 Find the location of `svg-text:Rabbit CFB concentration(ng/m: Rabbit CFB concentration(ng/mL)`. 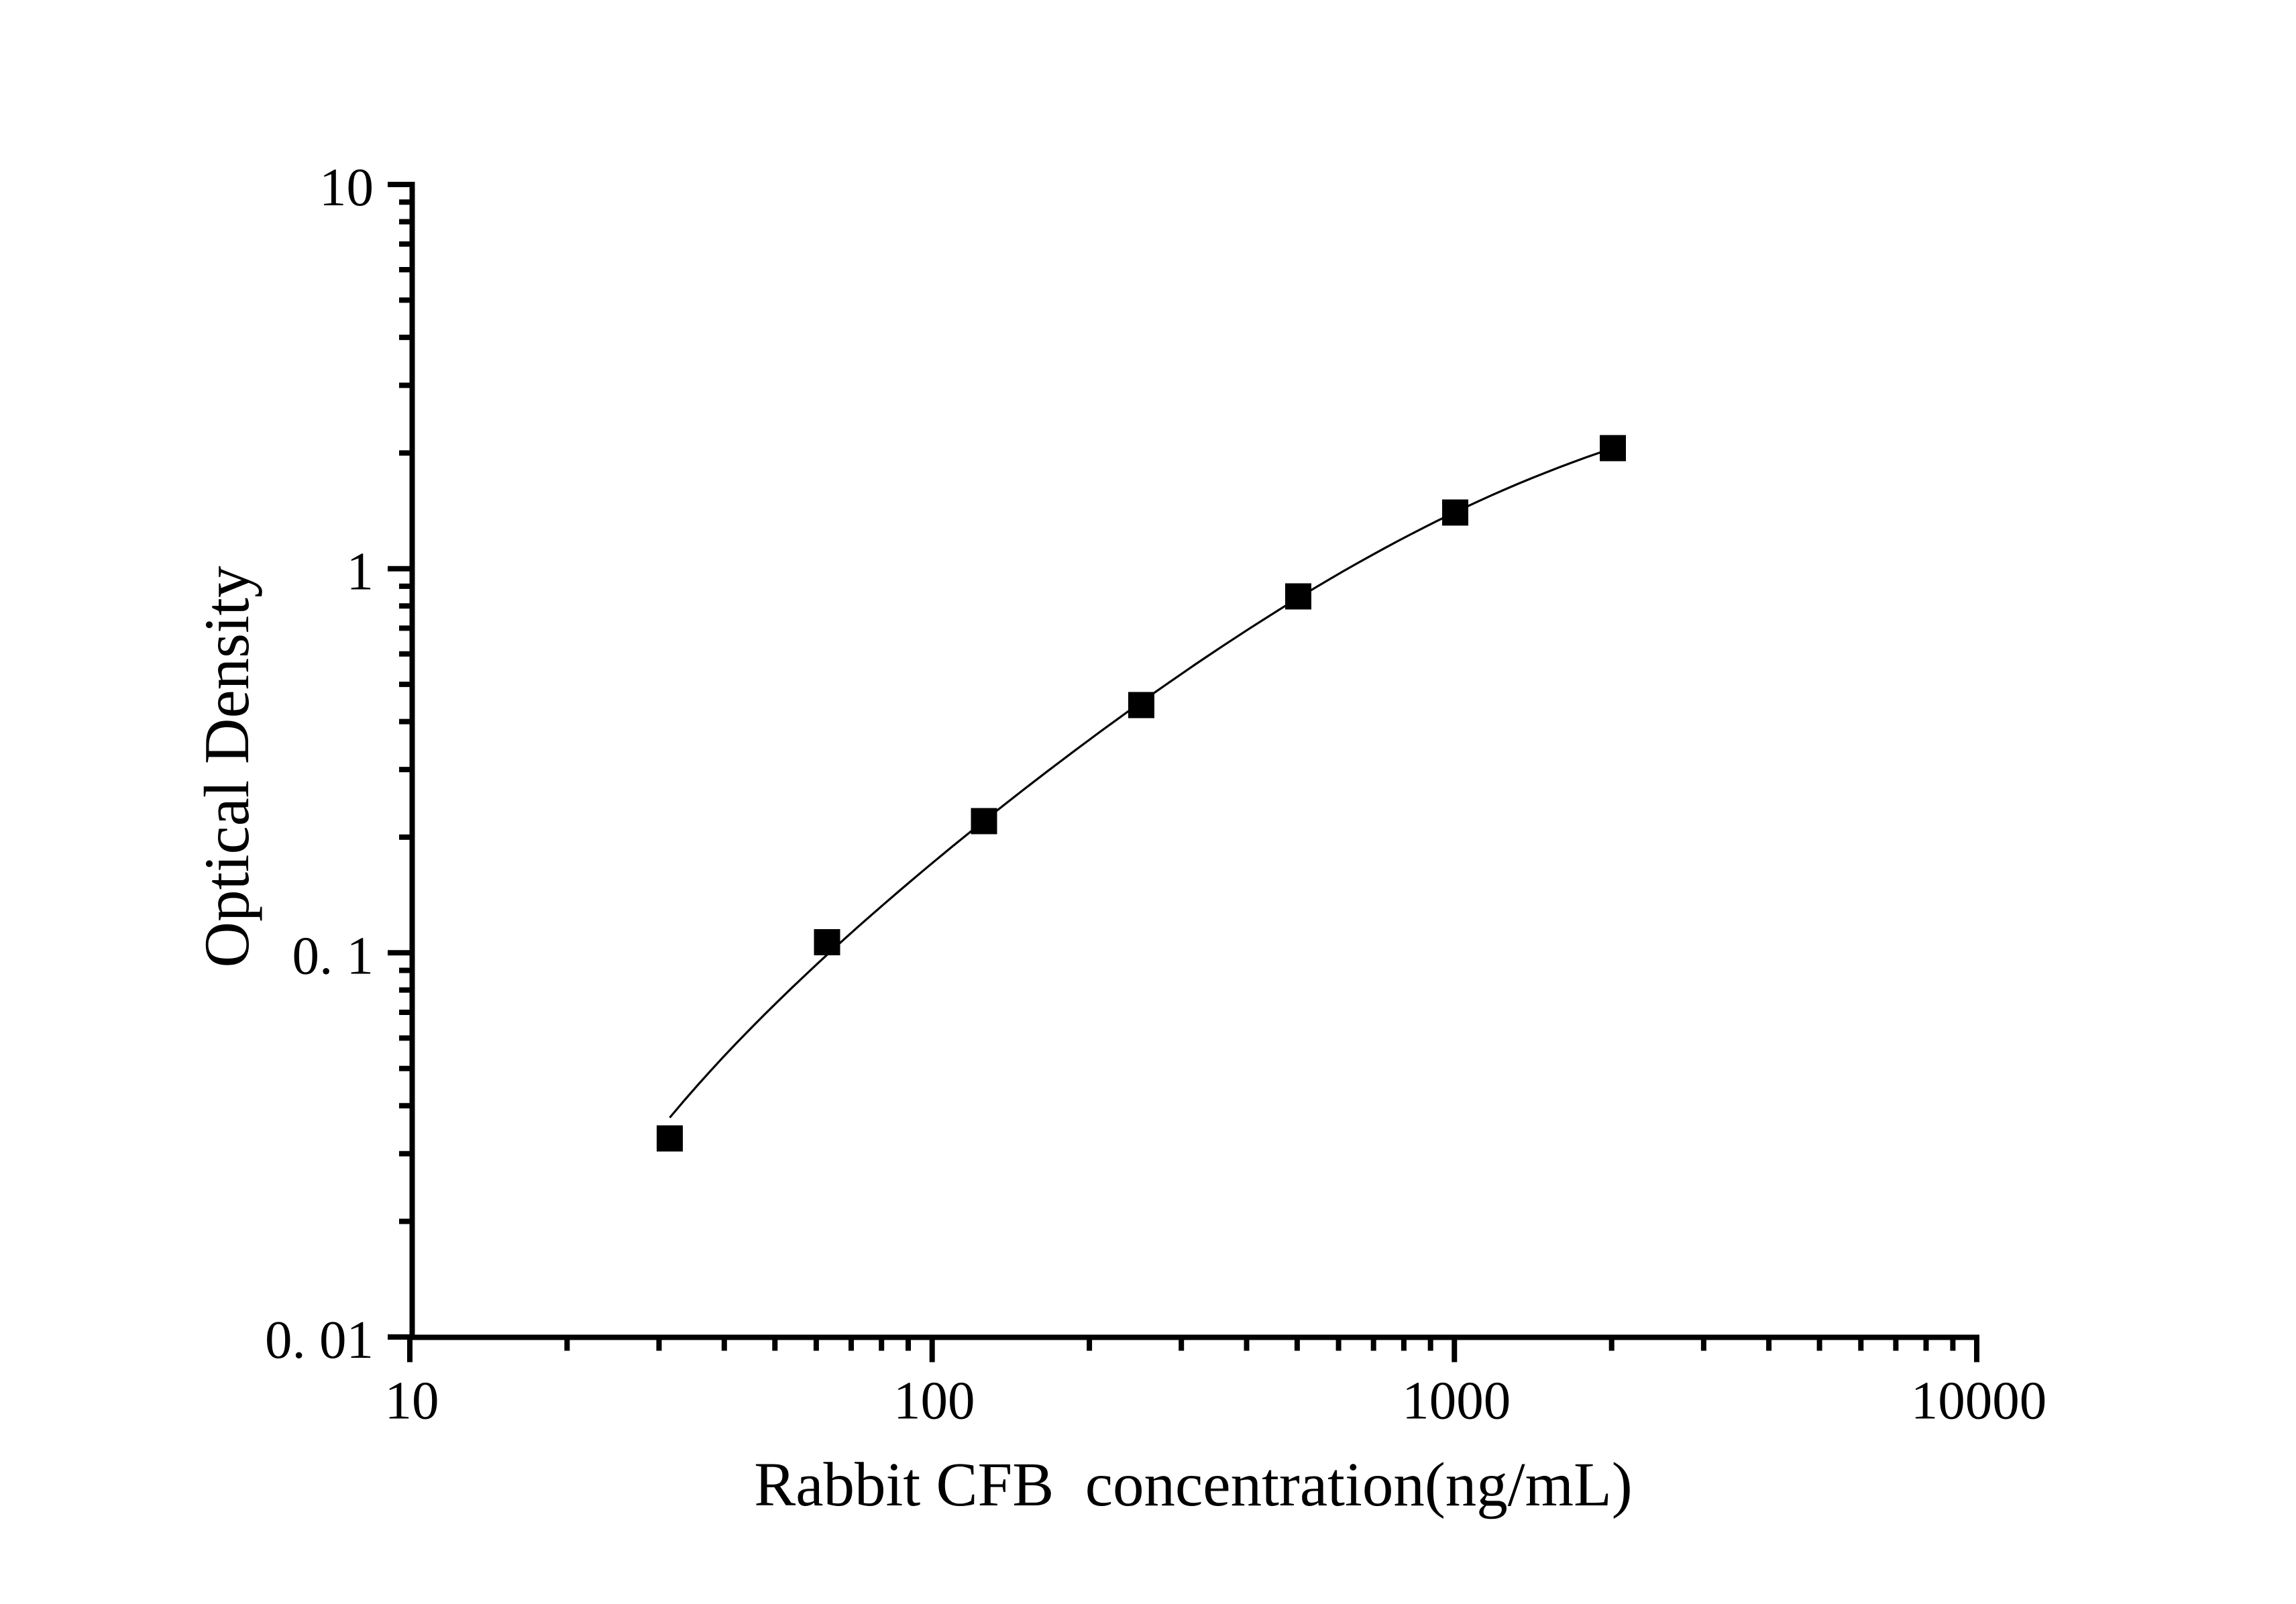

svg-text:Rabbit CFB concentration(ng/m: Rabbit CFB concentration(ng/mL) is located at coordinates (1193, 1484).